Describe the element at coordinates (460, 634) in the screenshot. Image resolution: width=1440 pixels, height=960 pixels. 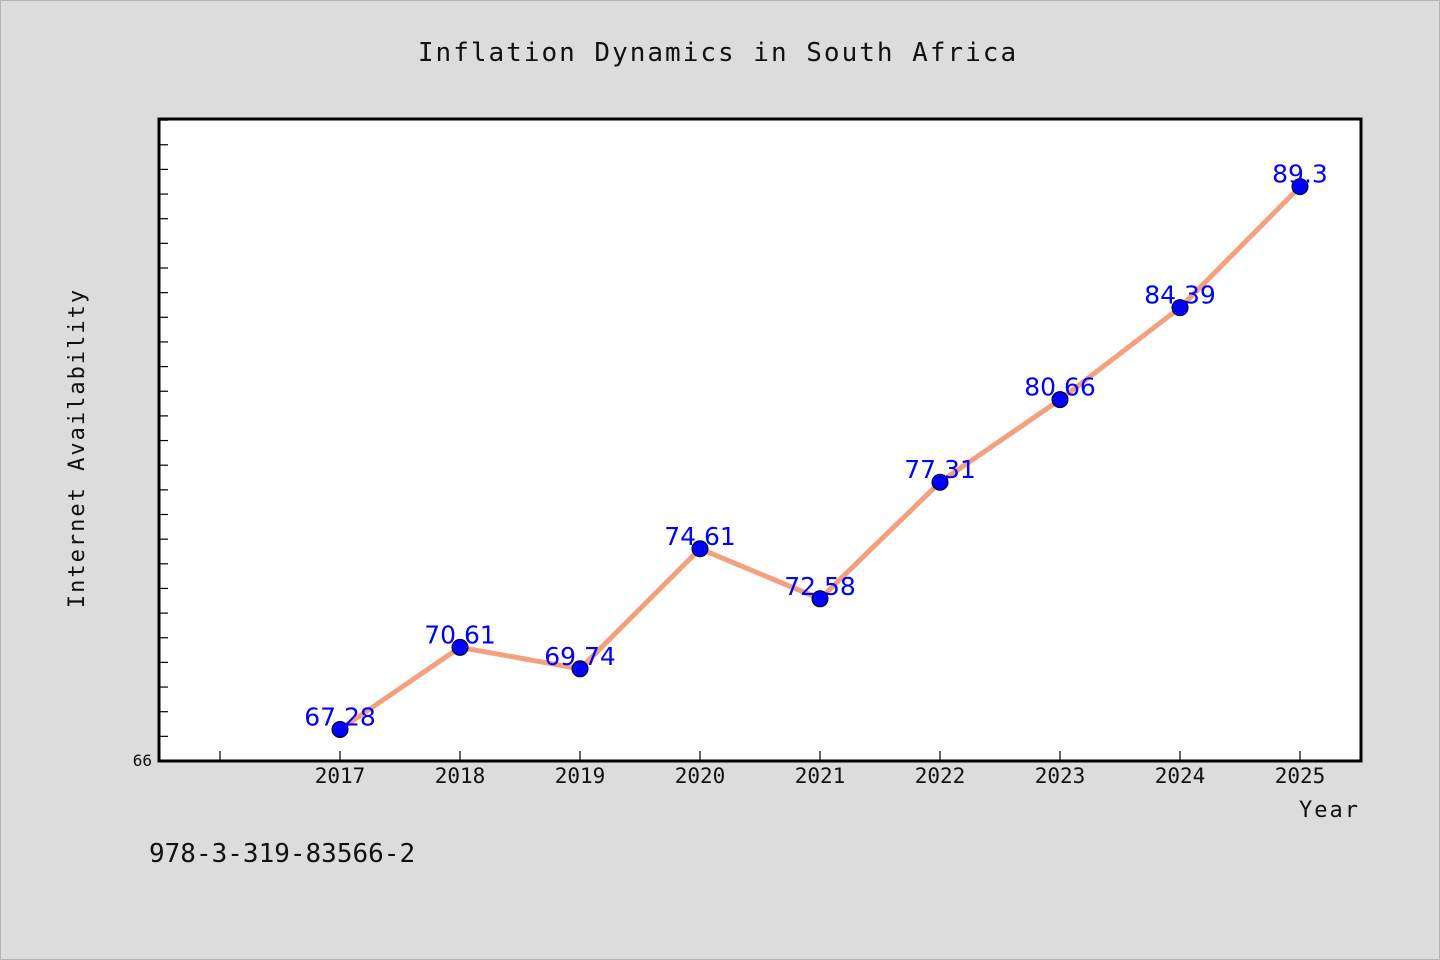
I see `data-label-2018: 70.61` at that location.